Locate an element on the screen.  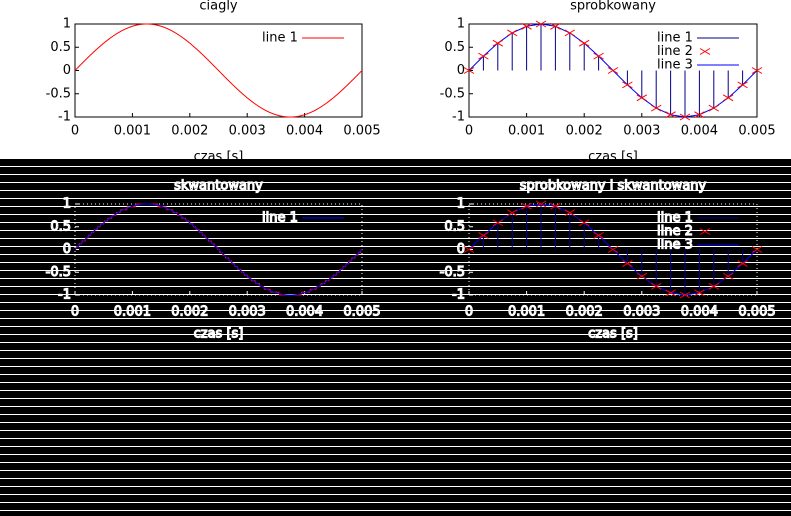
chart-title: sprobkowany is located at coordinates (613, 7).